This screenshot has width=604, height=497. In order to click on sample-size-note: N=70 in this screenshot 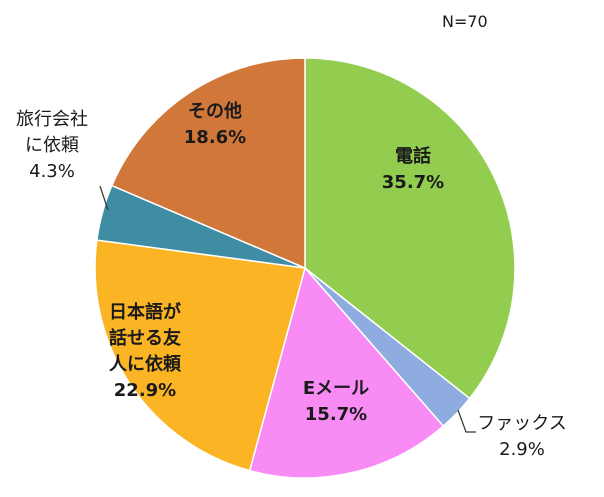, I will do `click(465, 21)`.